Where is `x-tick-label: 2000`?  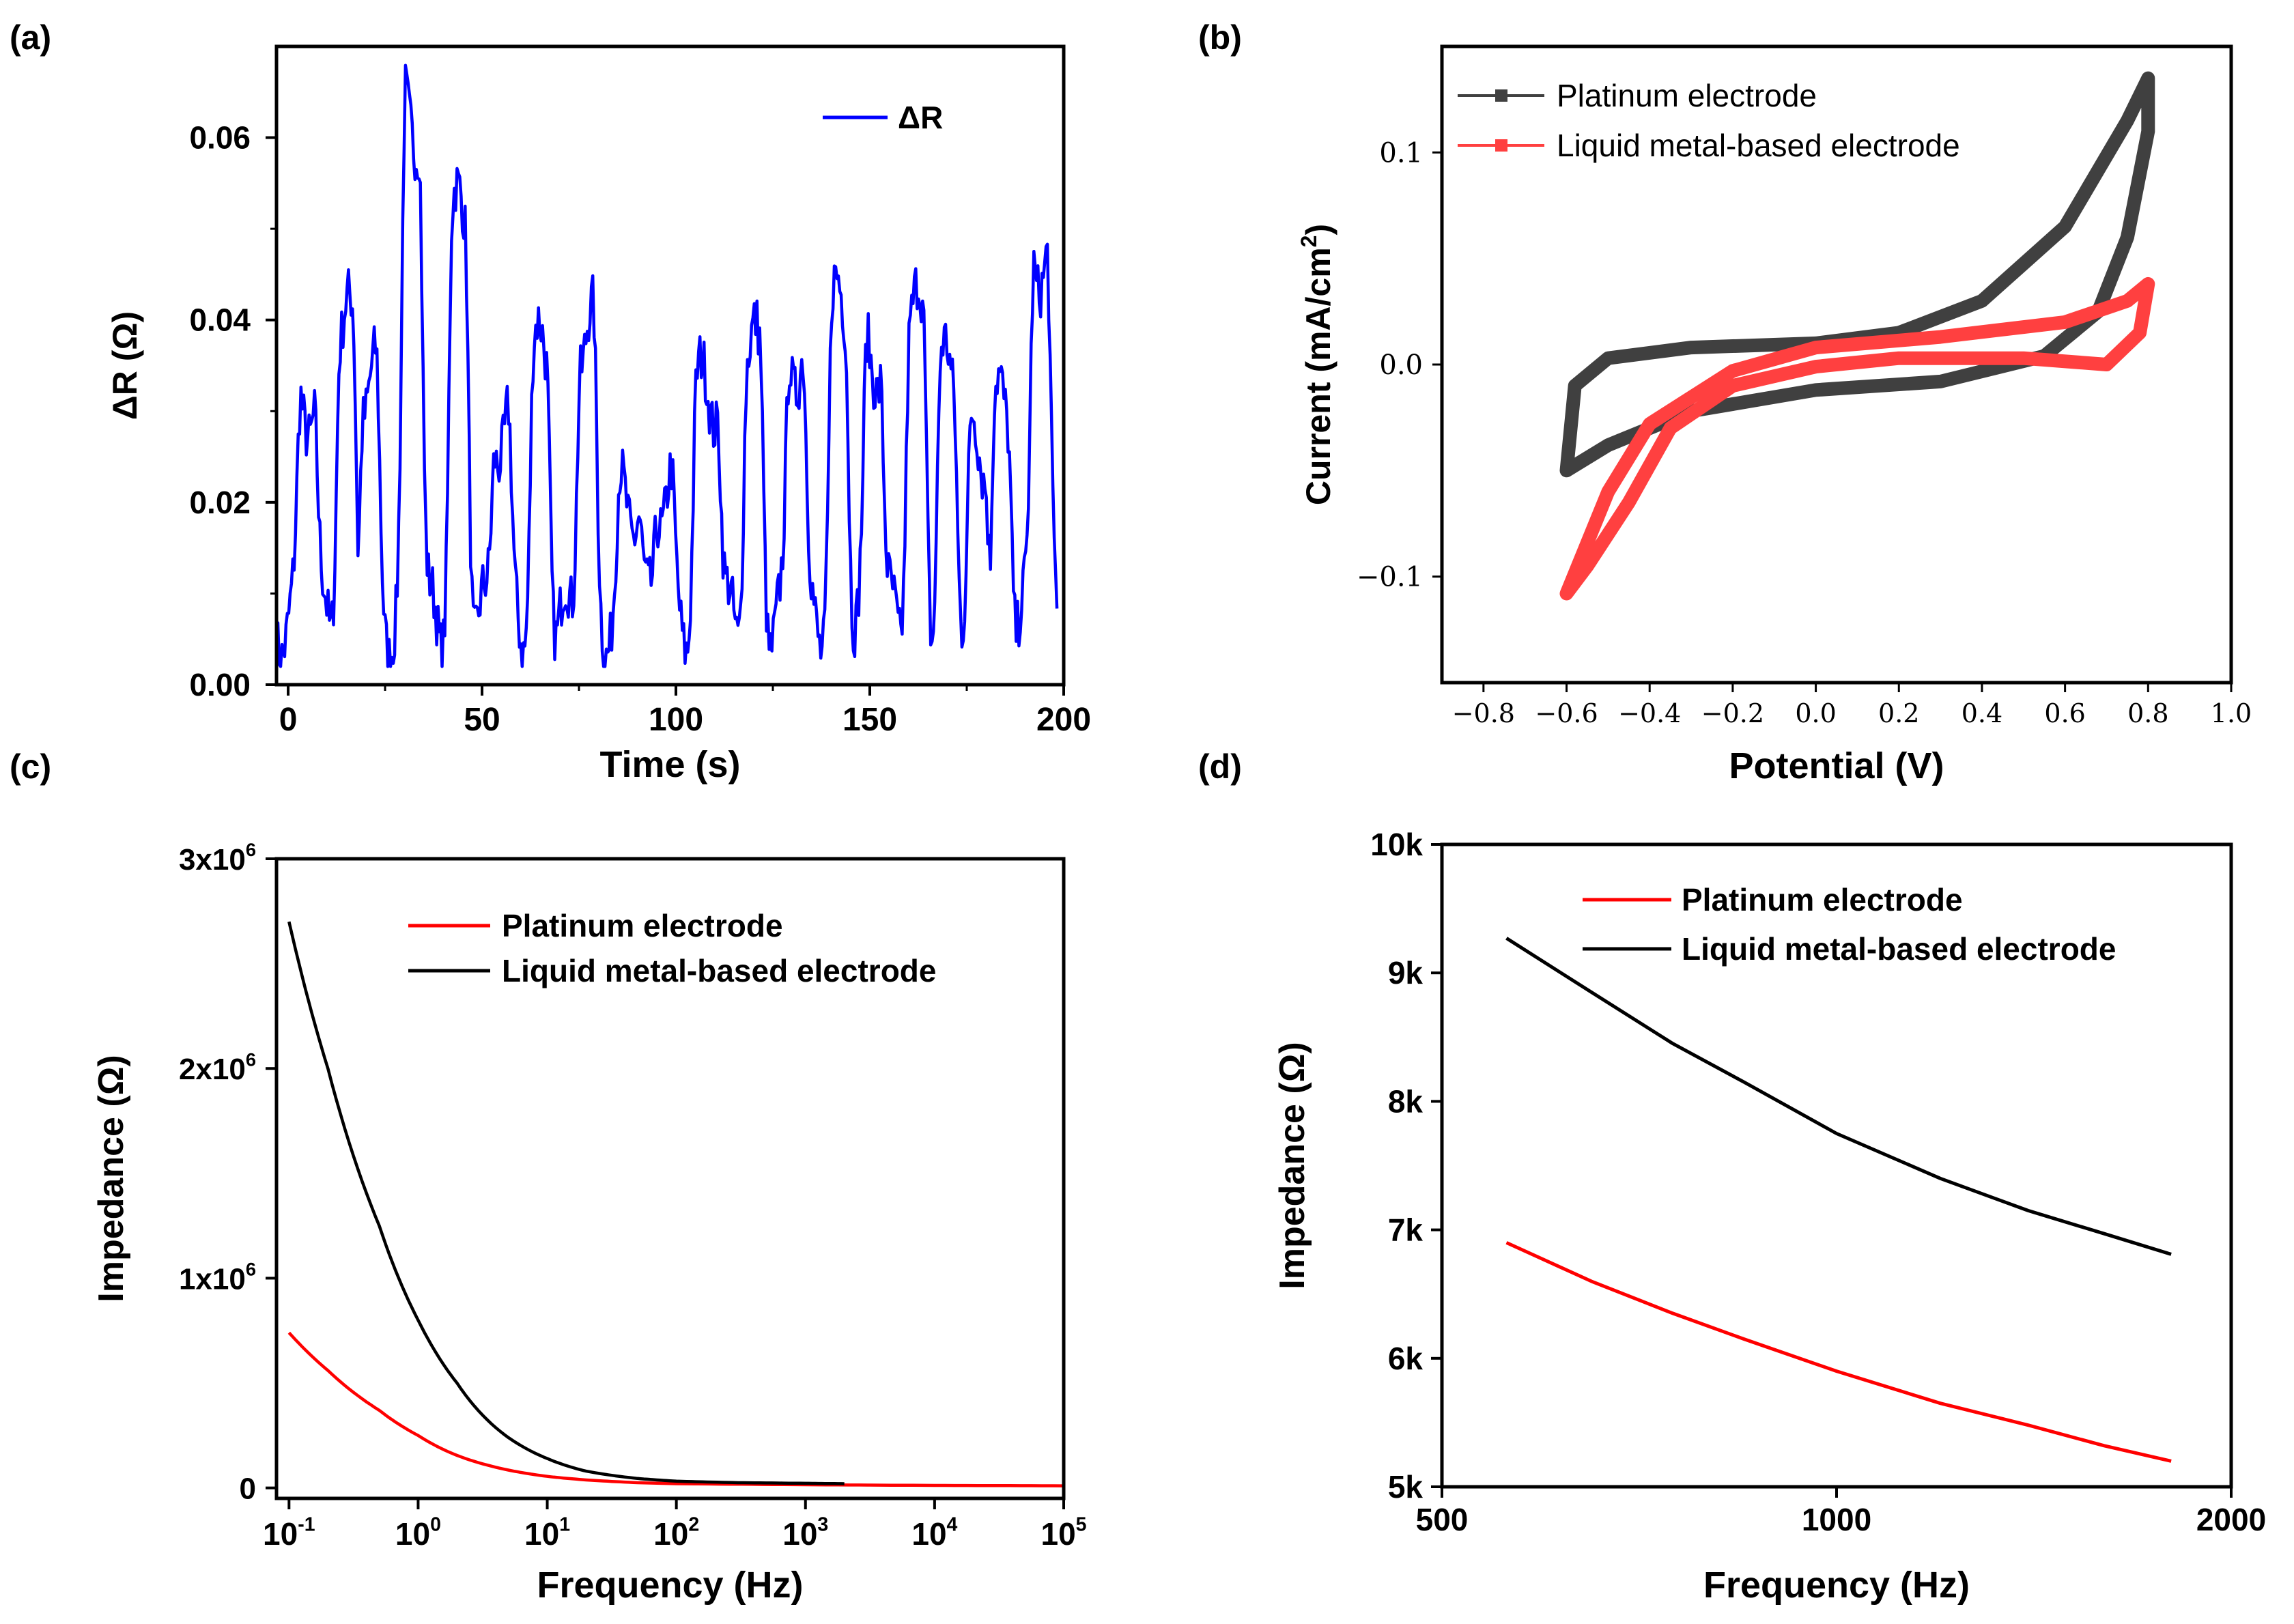
x-tick-label: 2000 is located at coordinates (2231, 1519).